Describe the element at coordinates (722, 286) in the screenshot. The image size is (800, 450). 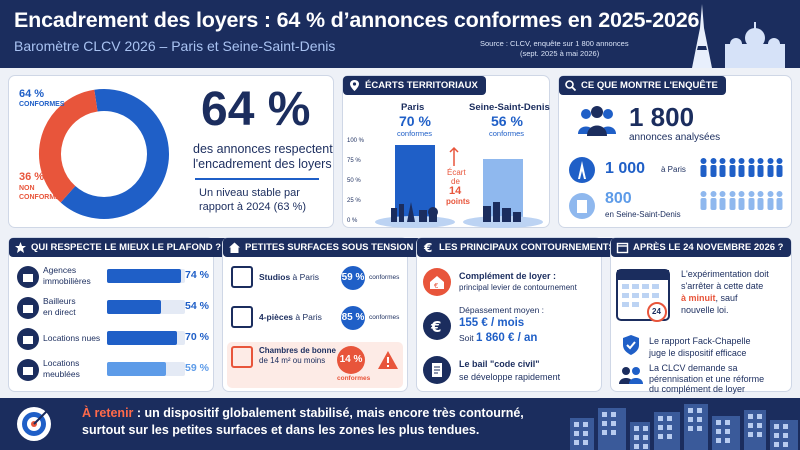
I see `after-line-2: s'arrêter à cette date` at that location.